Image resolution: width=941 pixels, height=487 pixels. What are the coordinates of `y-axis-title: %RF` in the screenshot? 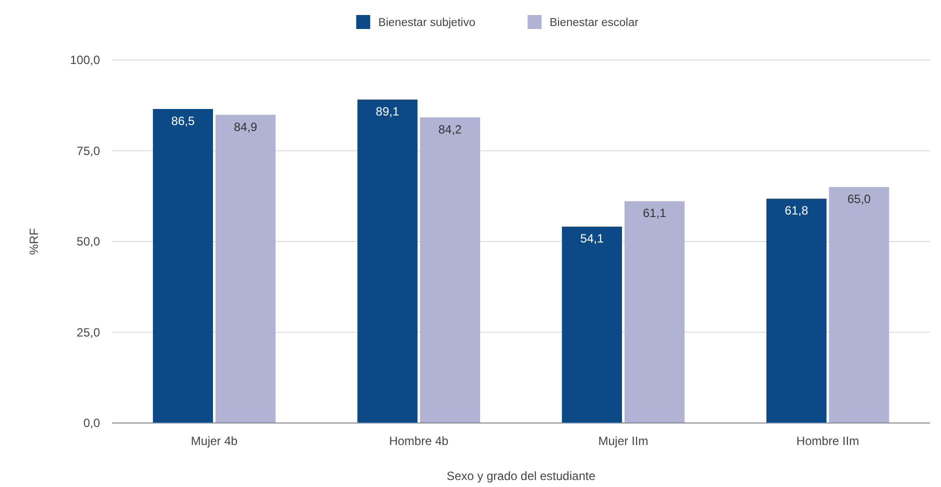 It's located at (34, 241).